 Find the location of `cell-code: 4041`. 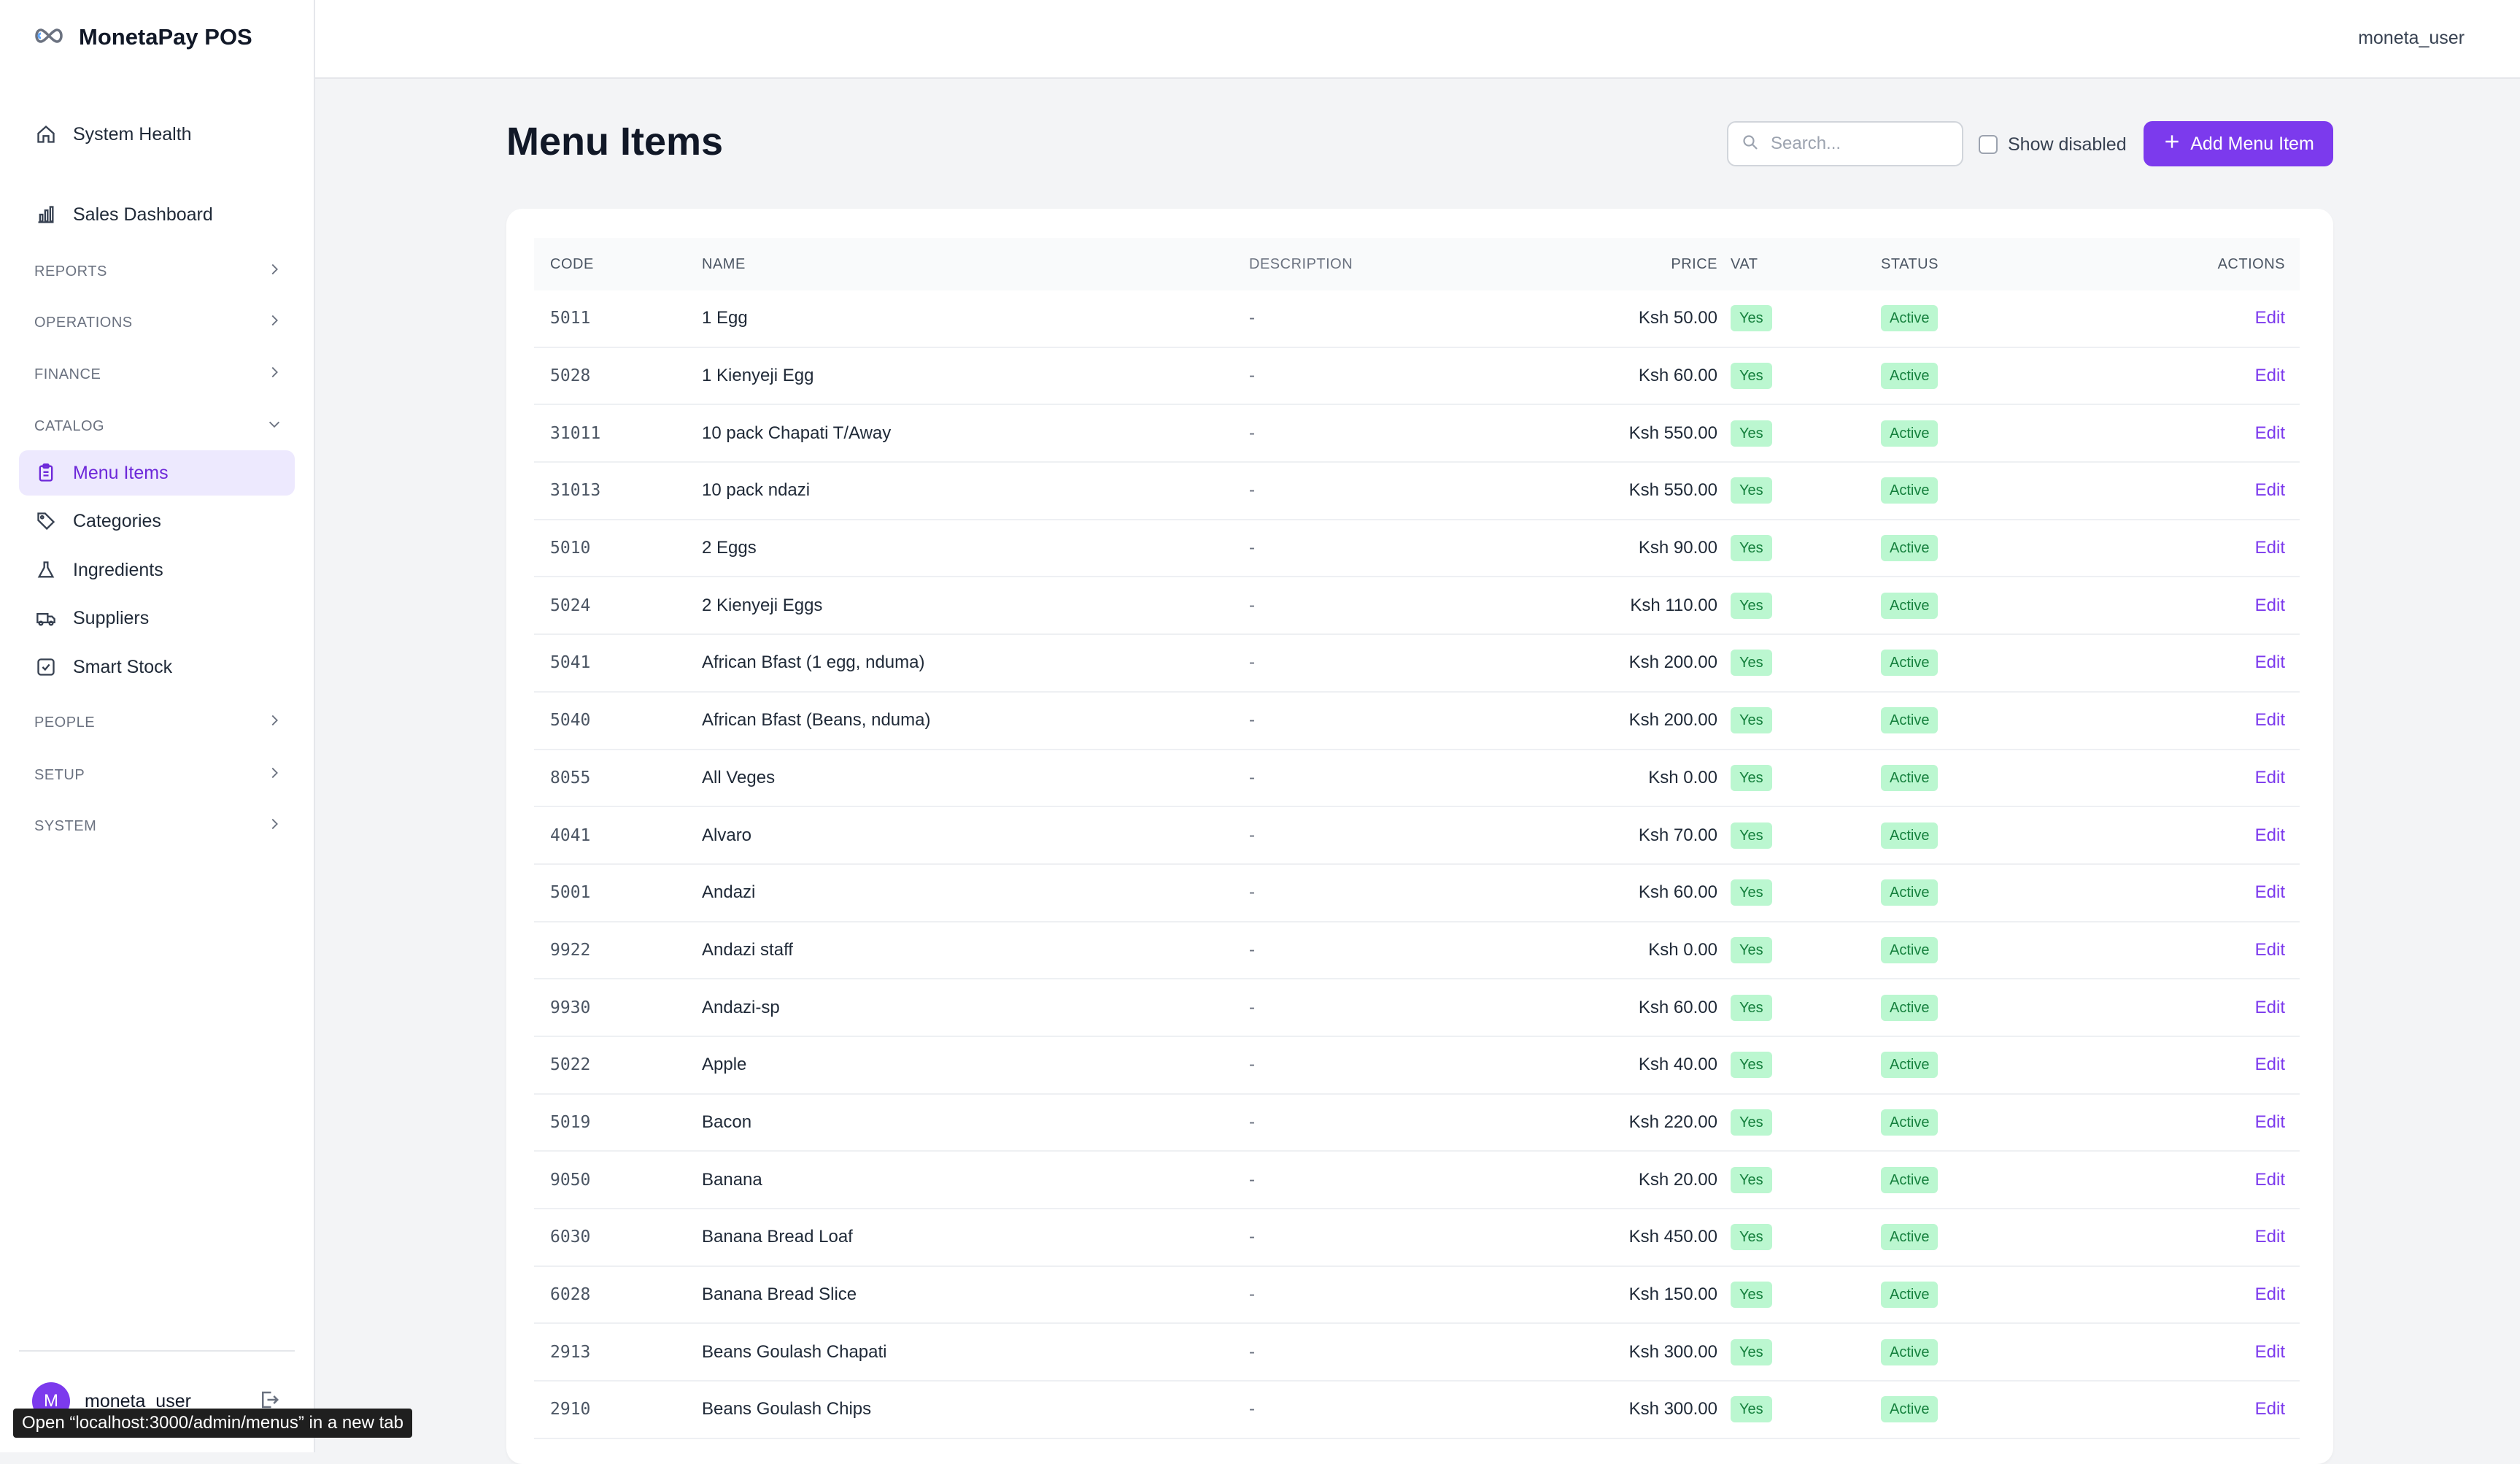

cell-code: 4041 is located at coordinates (570, 835).